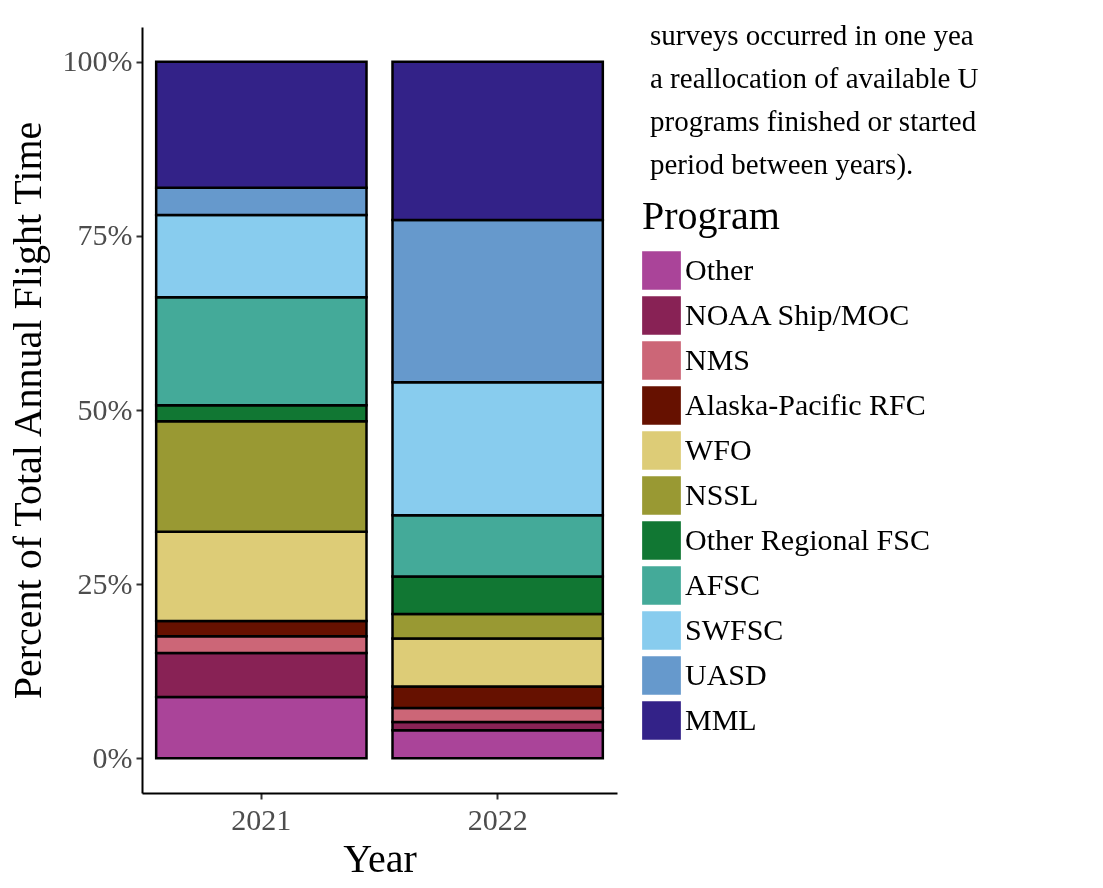 This screenshot has height=888, width=1103. What do you see at coordinates (27, 410) in the screenshot?
I see `y-axis-title: Percent of Total Annual Flight Time` at bounding box center [27, 410].